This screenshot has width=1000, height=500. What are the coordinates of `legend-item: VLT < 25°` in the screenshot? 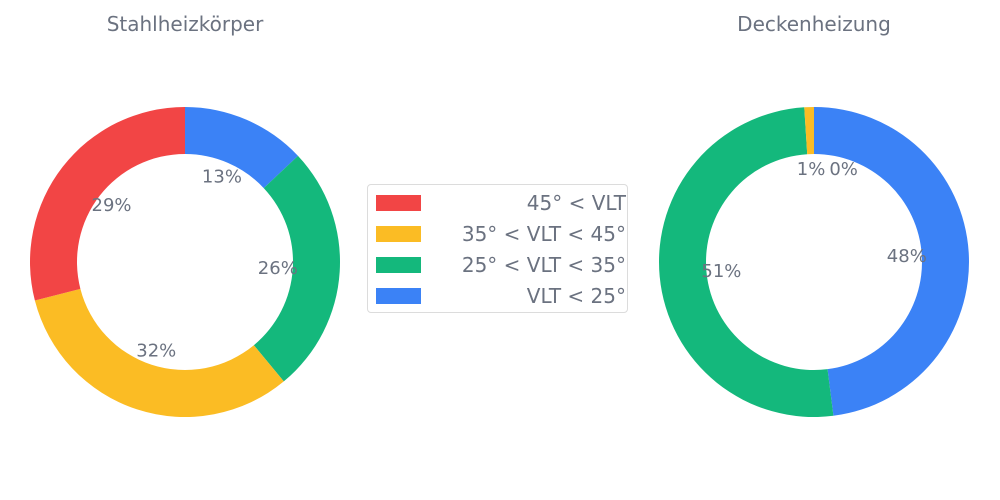 It's located at (501, 296).